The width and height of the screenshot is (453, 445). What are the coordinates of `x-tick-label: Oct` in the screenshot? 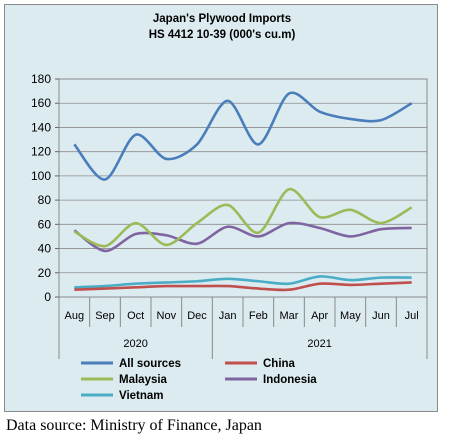 It's located at (135, 316).